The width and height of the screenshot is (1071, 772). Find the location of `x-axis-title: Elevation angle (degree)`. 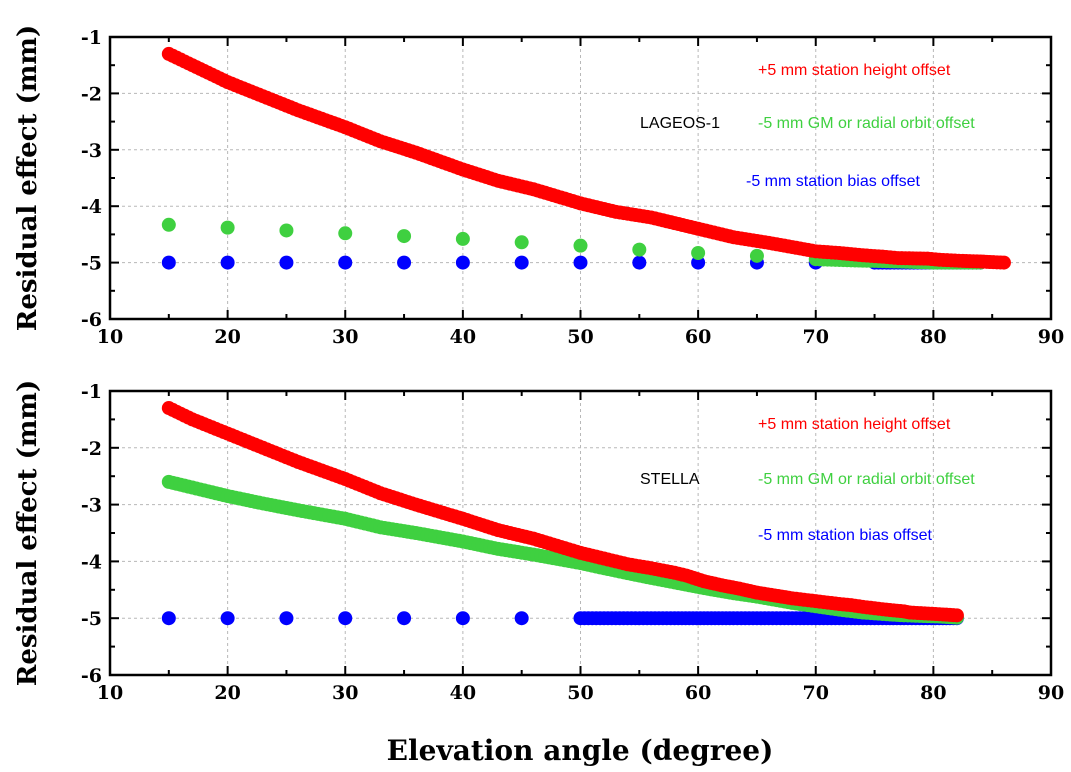

x-axis-title: Elevation angle (degree) is located at coordinates (580, 750).